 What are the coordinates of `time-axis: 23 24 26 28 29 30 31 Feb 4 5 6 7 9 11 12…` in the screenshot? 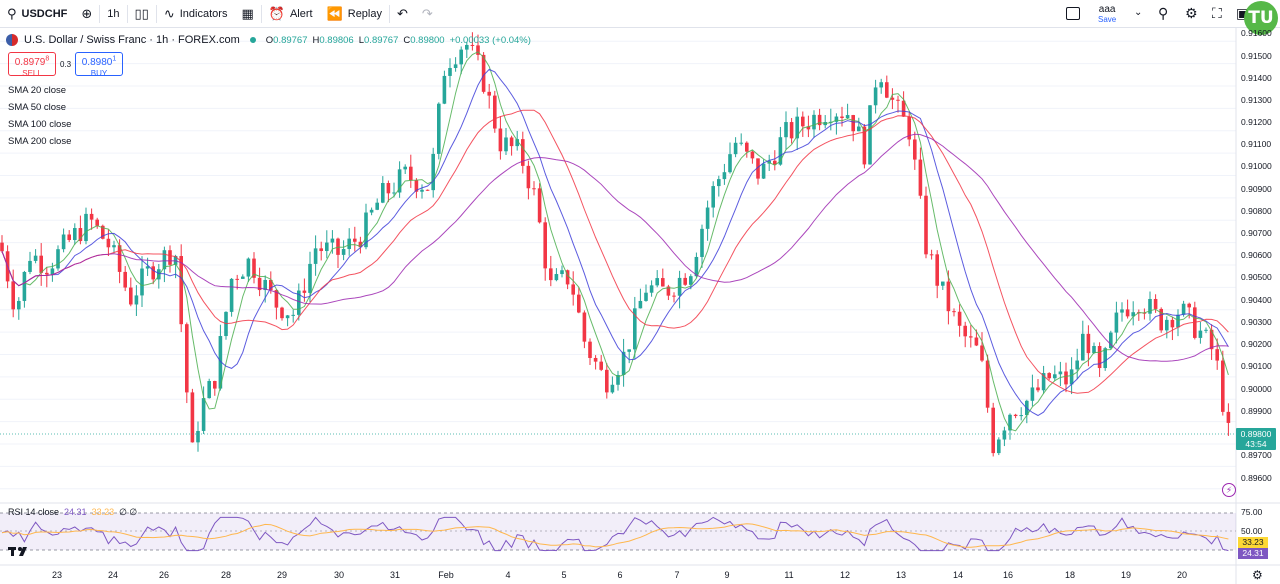 It's located at (618, 574).